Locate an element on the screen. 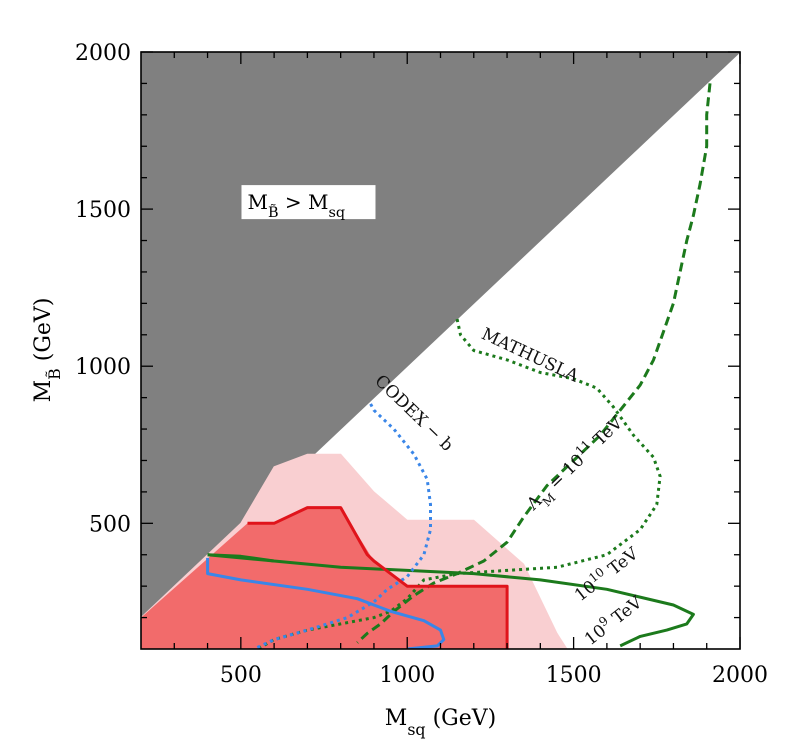 The width and height of the screenshot is (802, 748). y-axis-title: MB̃ (GeV) is located at coordinates (47, 350).